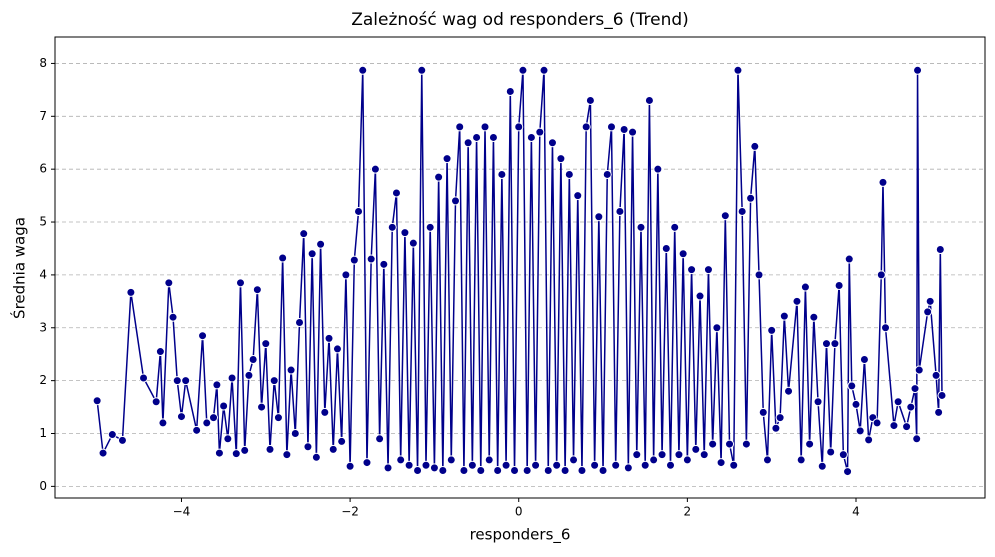 This screenshot has width=995, height=557. What do you see at coordinates (19, 268) in the screenshot?
I see `y-axis-label: Średnia waga` at bounding box center [19, 268].